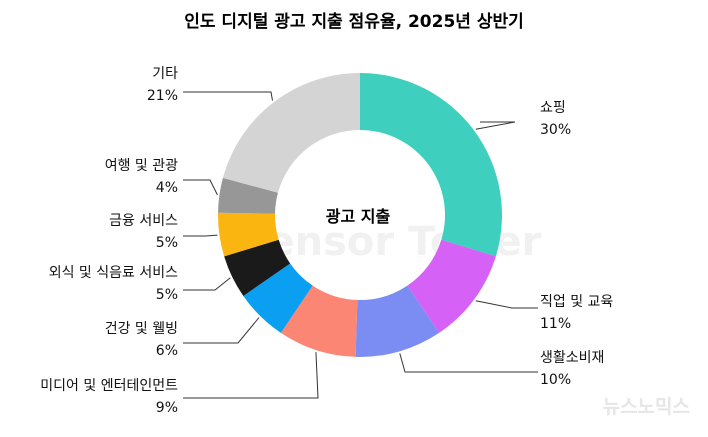 The image size is (708, 437). What do you see at coordinates (165, 74) in the screenshot?
I see `slice-label: 기타` at bounding box center [165, 74].